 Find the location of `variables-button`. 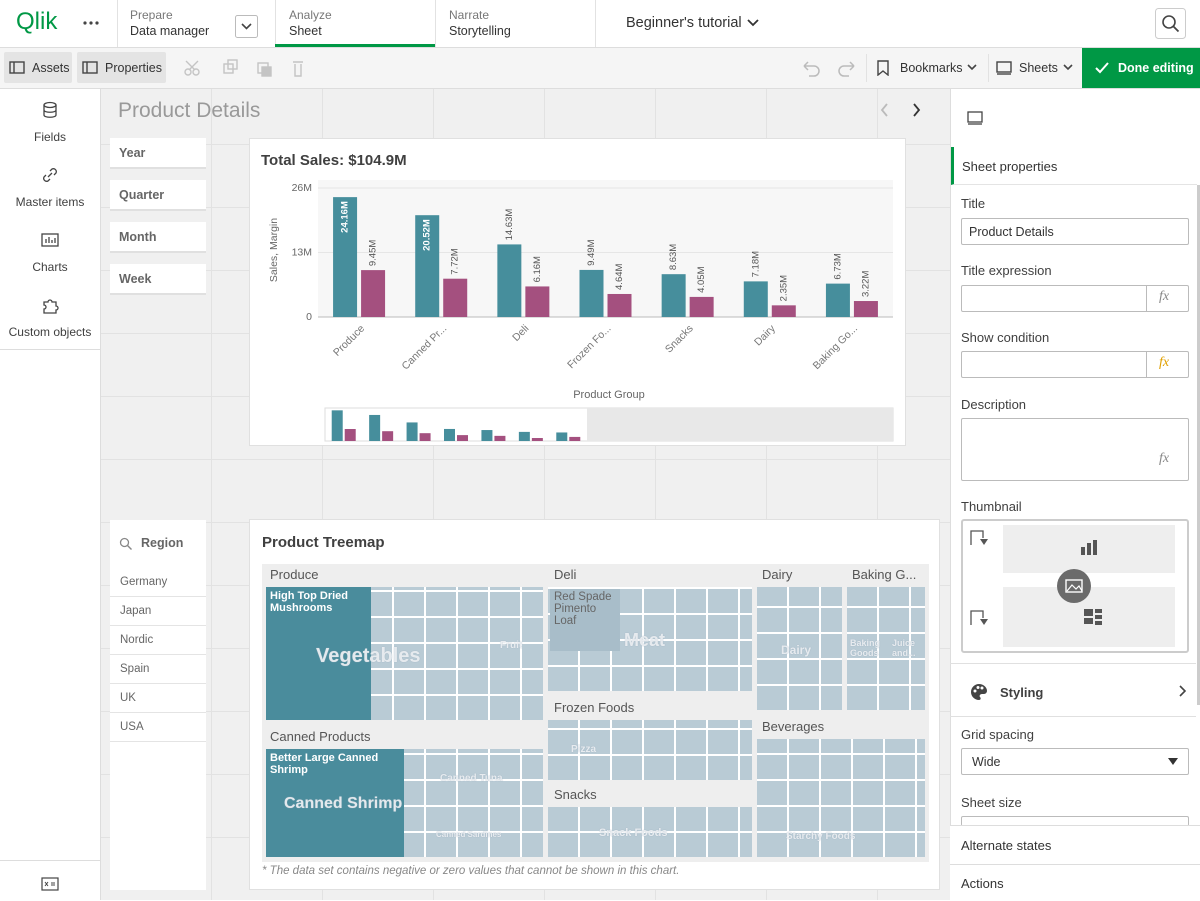

variables-button is located at coordinates (50, 884).